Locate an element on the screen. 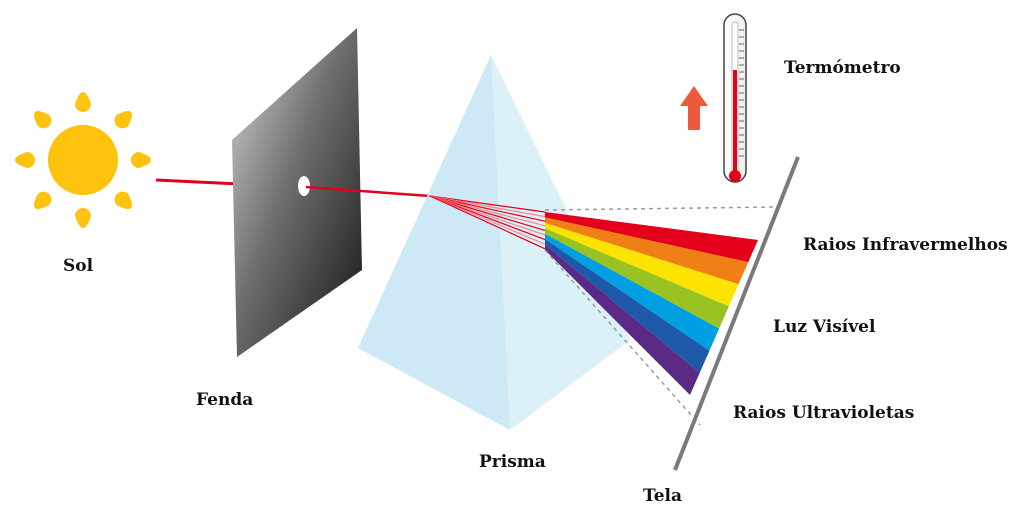 This screenshot has height=507, width=1016. sun-body is located at coordinates (83, 160).